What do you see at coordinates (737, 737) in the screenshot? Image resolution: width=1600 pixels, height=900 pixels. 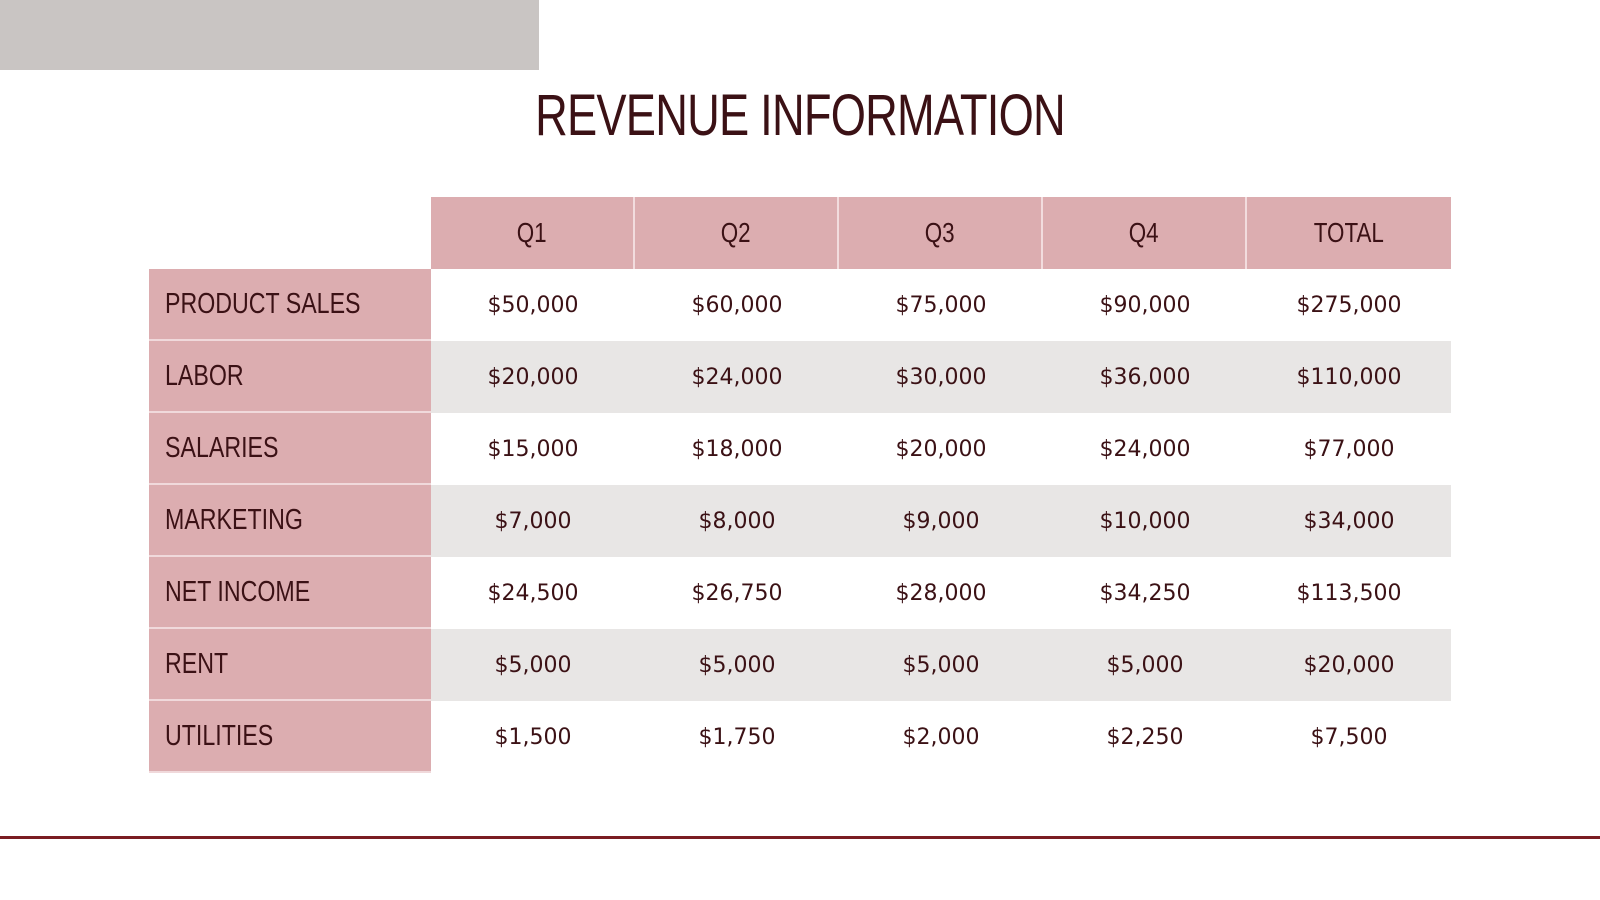 I see `table-cell: $1,750` at bounding box center [737, 737].